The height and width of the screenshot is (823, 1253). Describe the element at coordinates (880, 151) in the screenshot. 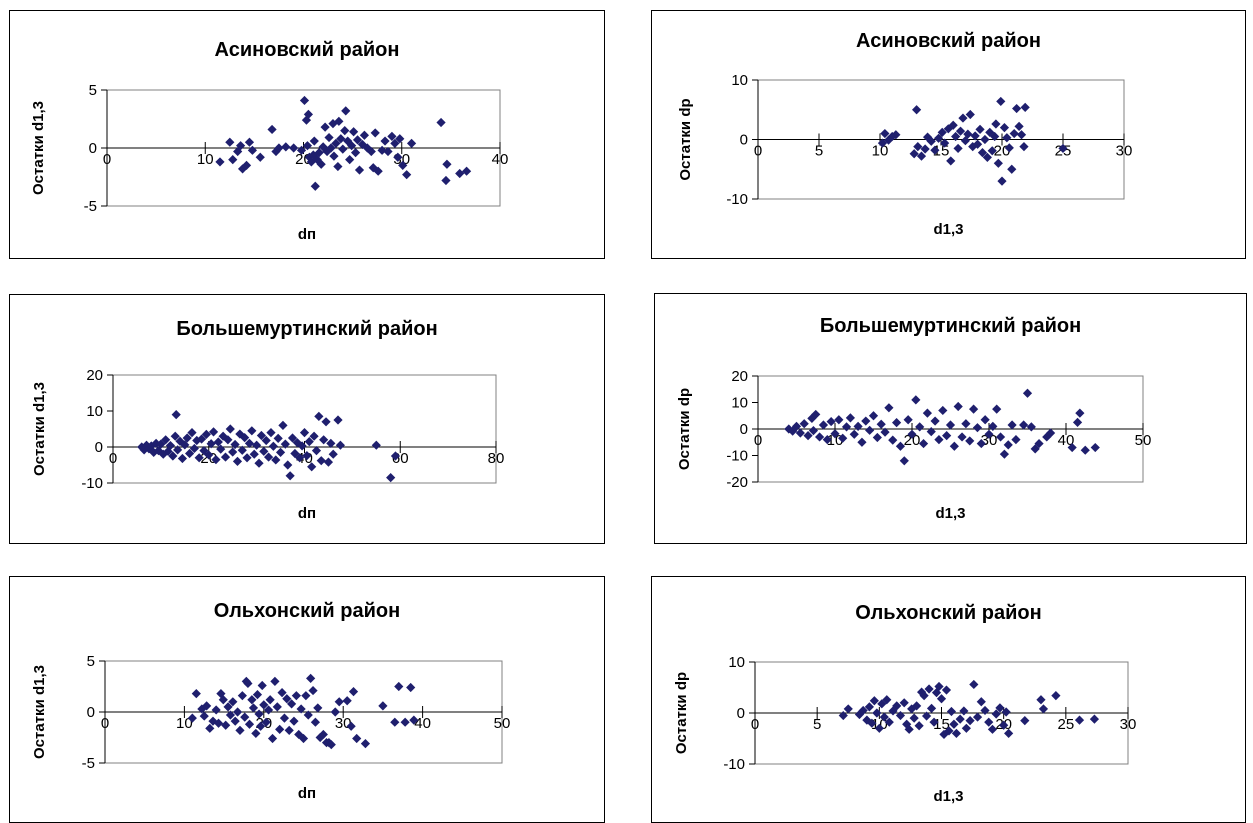

I see `x-tick-label: 10` at that location.